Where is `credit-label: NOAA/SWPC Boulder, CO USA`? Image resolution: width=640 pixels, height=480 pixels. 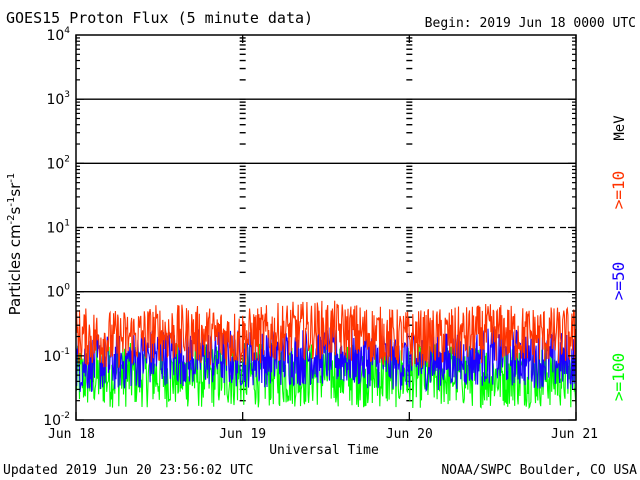 credit-label: NOAA/SWPC Boulder, CO USA is located at coordinates (539, 470).